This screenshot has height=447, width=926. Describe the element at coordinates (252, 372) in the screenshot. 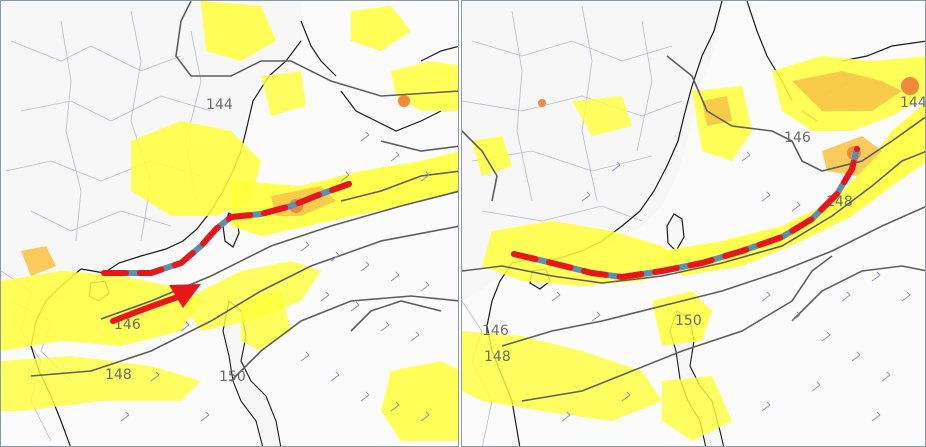

I see `philippines-islands` at that location.